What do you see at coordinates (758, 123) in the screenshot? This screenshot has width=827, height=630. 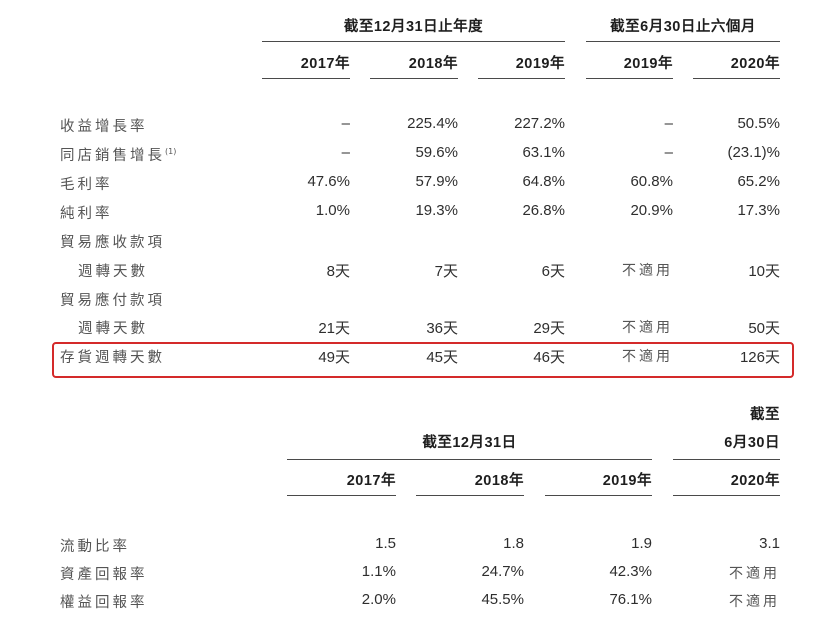 I see `cell: 50.5%` at bounding box center [758, 123].